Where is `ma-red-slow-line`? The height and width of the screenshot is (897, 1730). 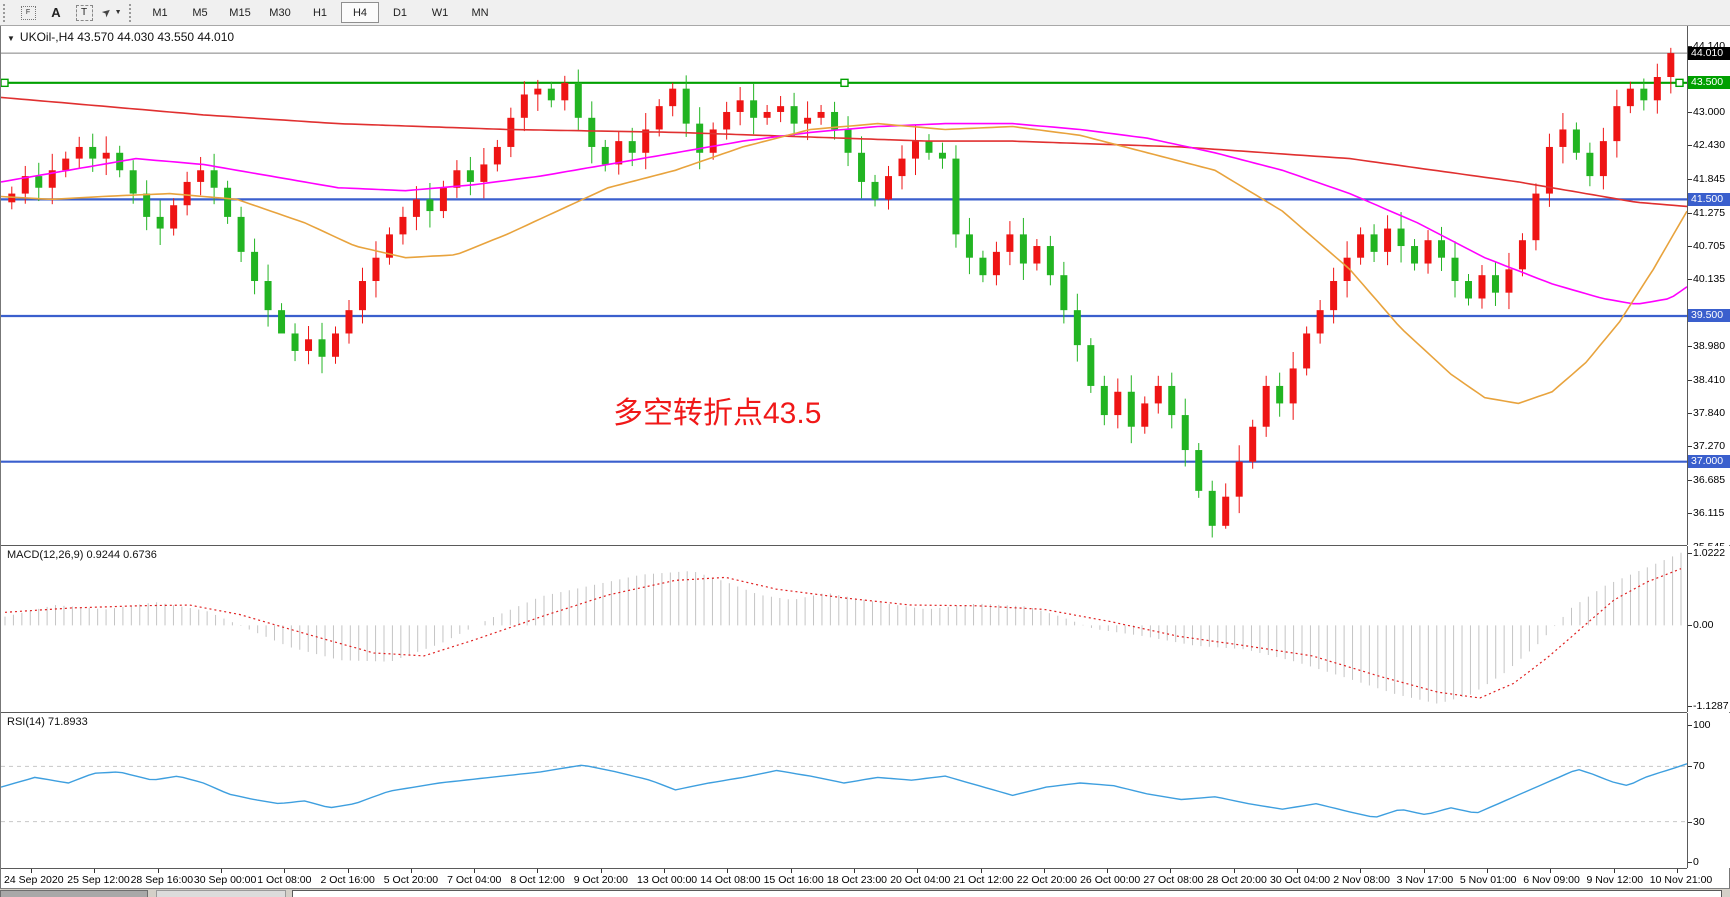
ma-red-slow-line is located at coordinates (844, 152).